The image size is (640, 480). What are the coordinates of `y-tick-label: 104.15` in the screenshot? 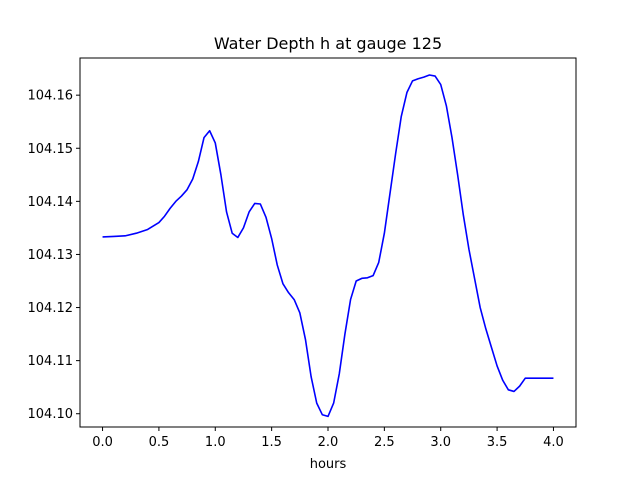 It's located at (51, 149).